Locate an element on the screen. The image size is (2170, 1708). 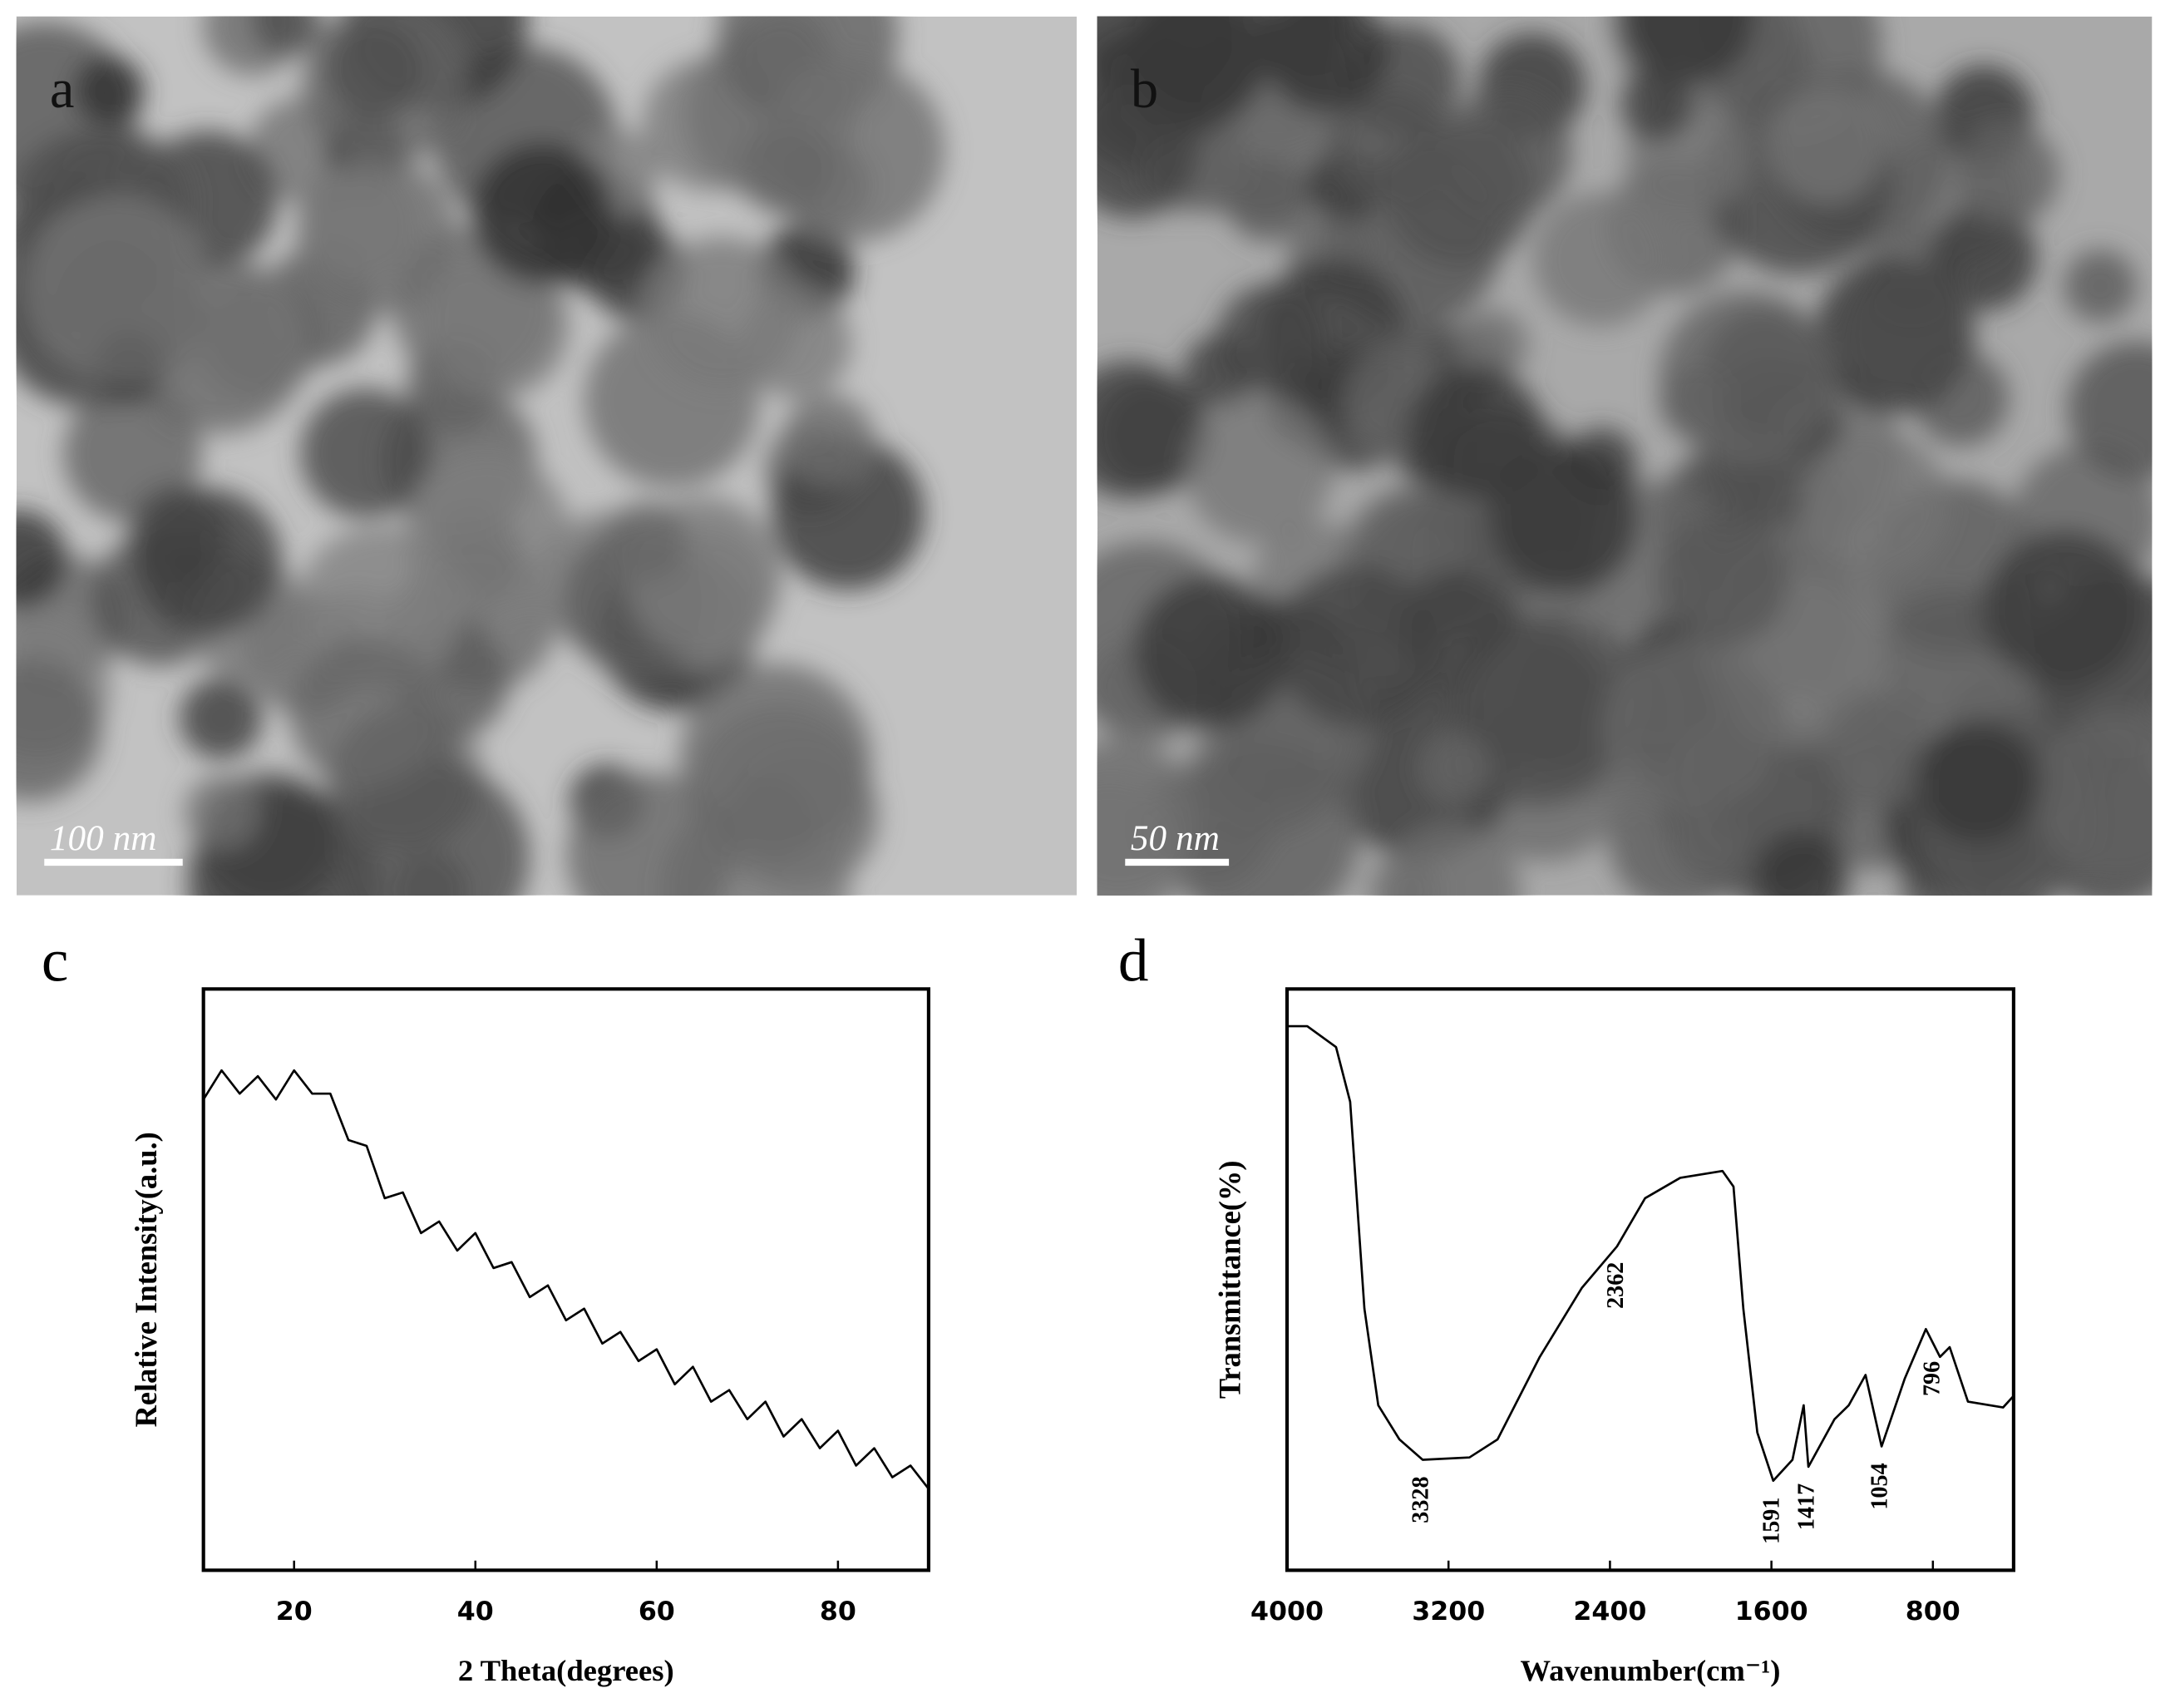
x-axis-label: 2 Theta(degrees) is located at coordinates (566, 1670).